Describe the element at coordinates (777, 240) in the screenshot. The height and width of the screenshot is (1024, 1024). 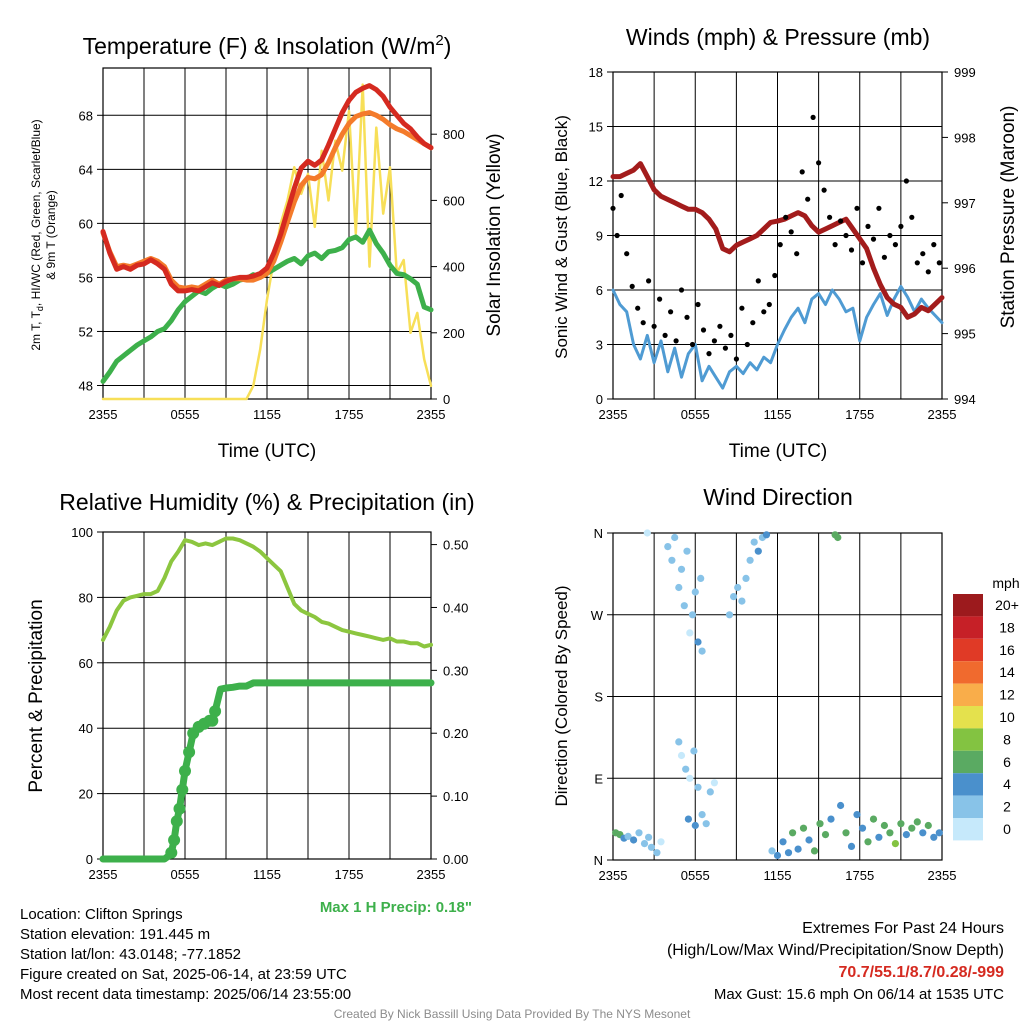
I see `series-line-station-pressure` at that location.